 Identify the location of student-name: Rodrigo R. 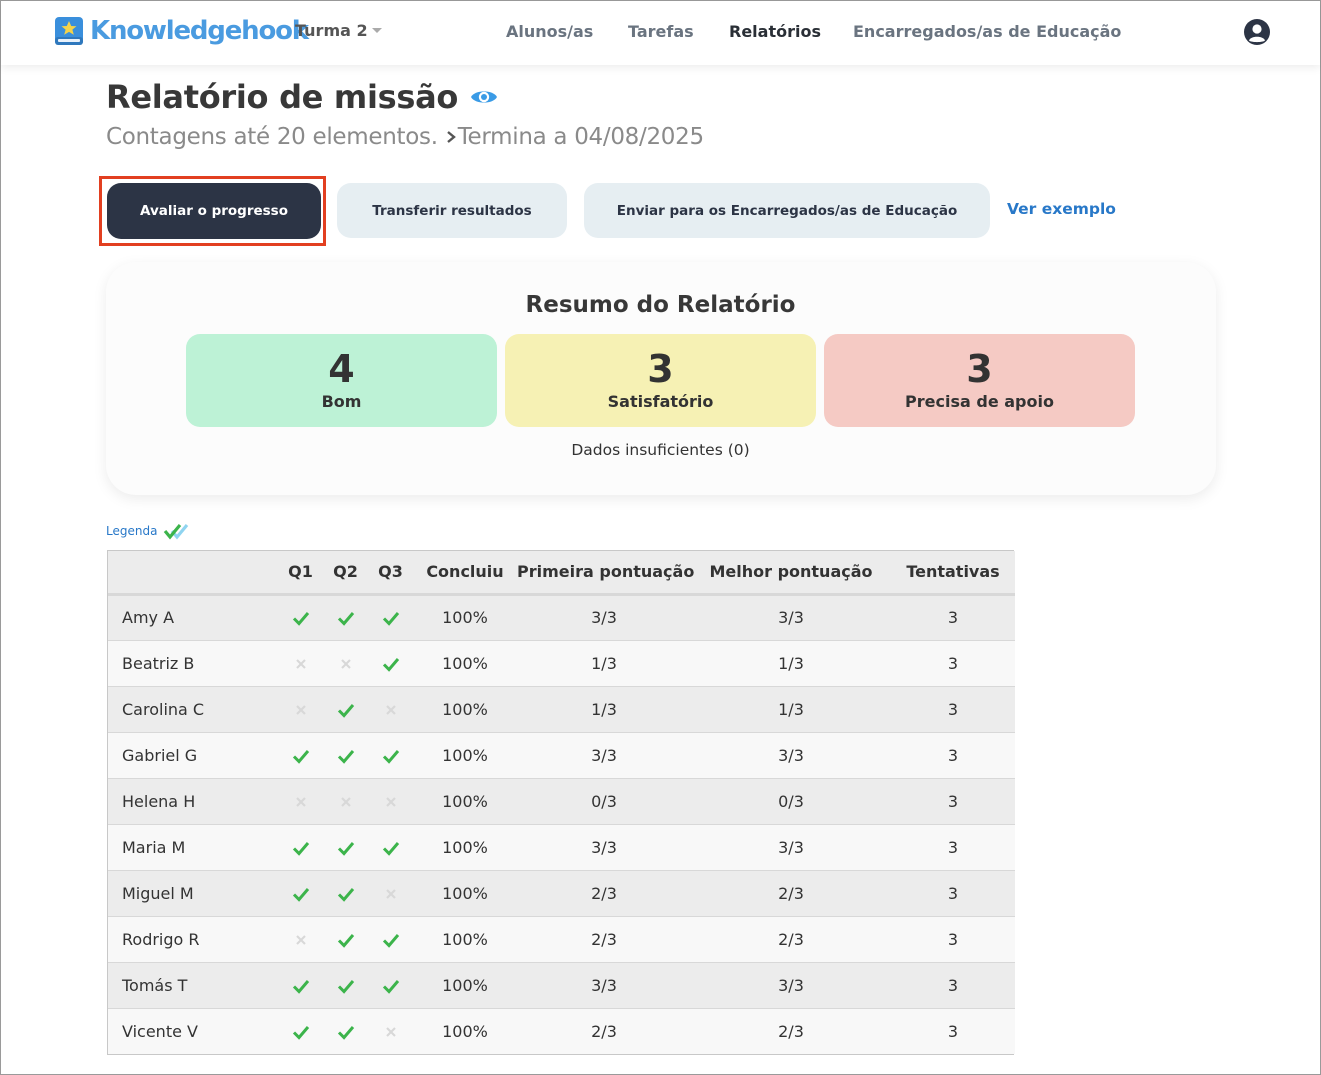
(161, 939).